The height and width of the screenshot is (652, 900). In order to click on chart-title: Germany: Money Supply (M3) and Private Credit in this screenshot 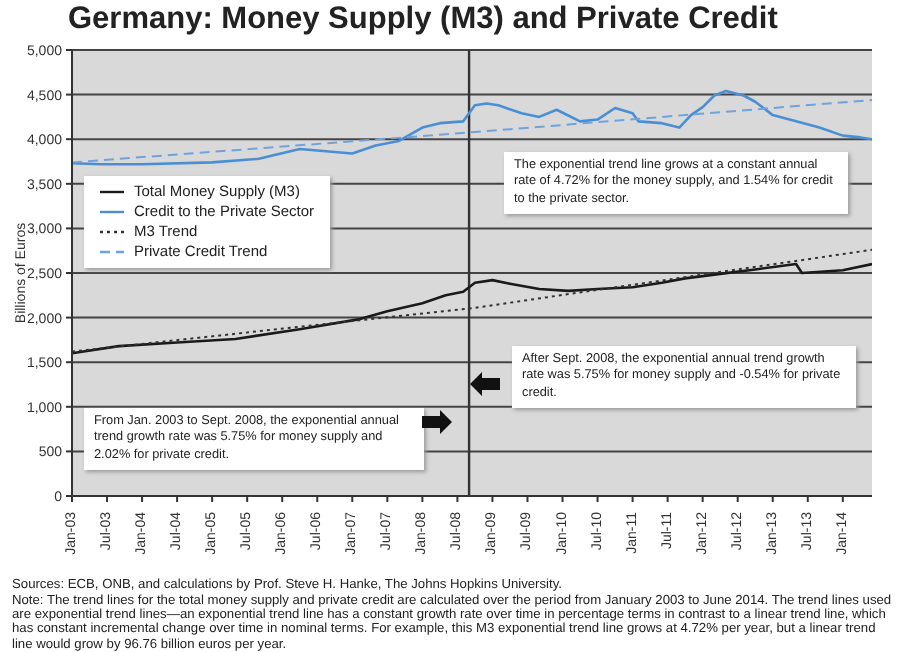, I will do `click(423, 20)`.